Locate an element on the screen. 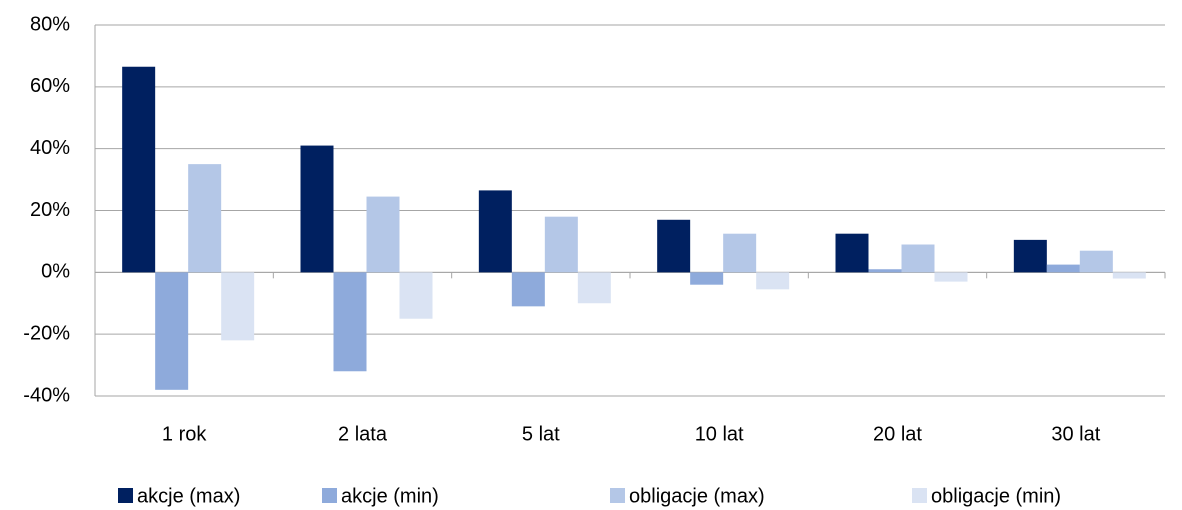 This screenshot has height=510, width=1182. x-tick-label: 20 lat is located at coordinates (897, 434).